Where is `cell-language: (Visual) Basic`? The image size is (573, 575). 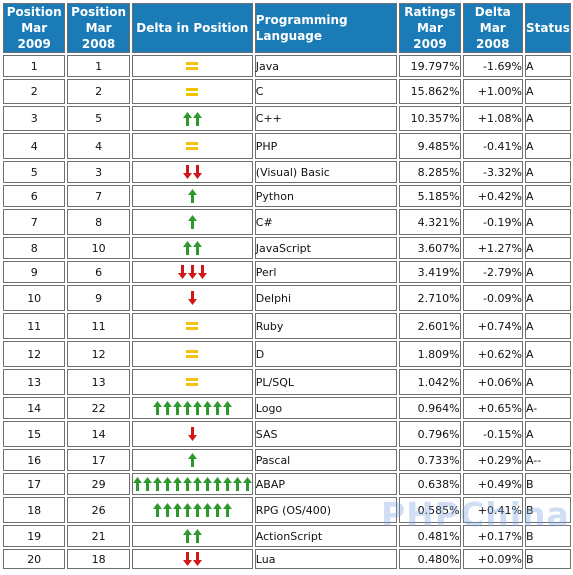 cell-language: (Visual) Basic is located at coordinates (326, 172).